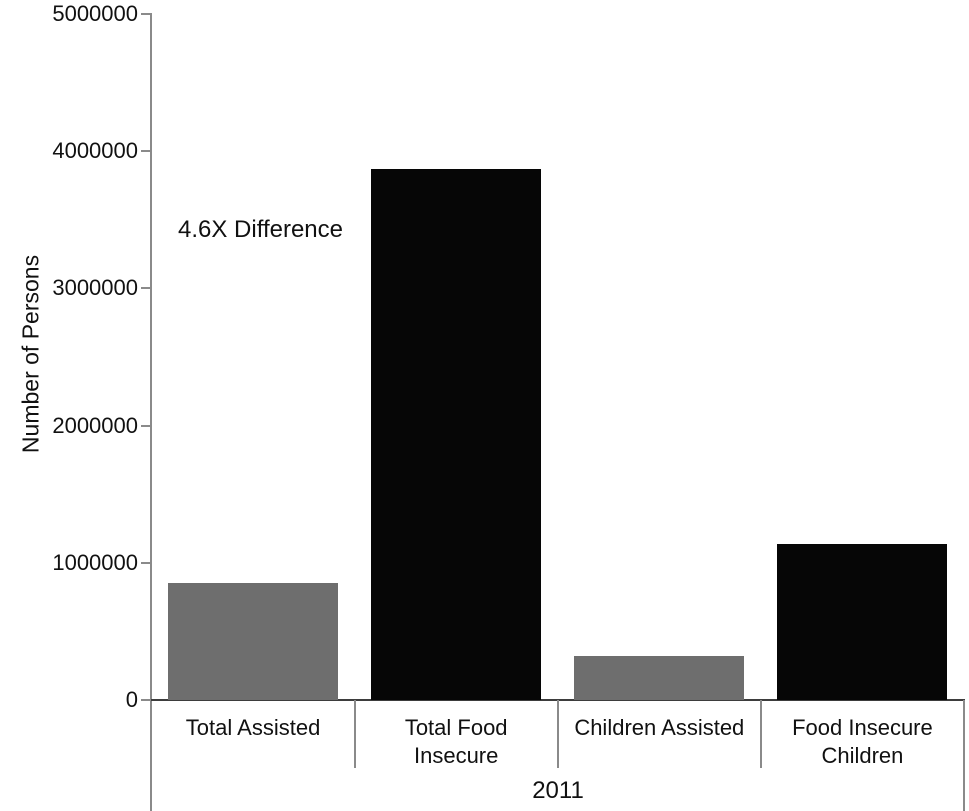  What do you see at coordinates (558, 790) in the screenshot?
I see `x-axis-group-label: 2011` at bounding box center [558, 790].